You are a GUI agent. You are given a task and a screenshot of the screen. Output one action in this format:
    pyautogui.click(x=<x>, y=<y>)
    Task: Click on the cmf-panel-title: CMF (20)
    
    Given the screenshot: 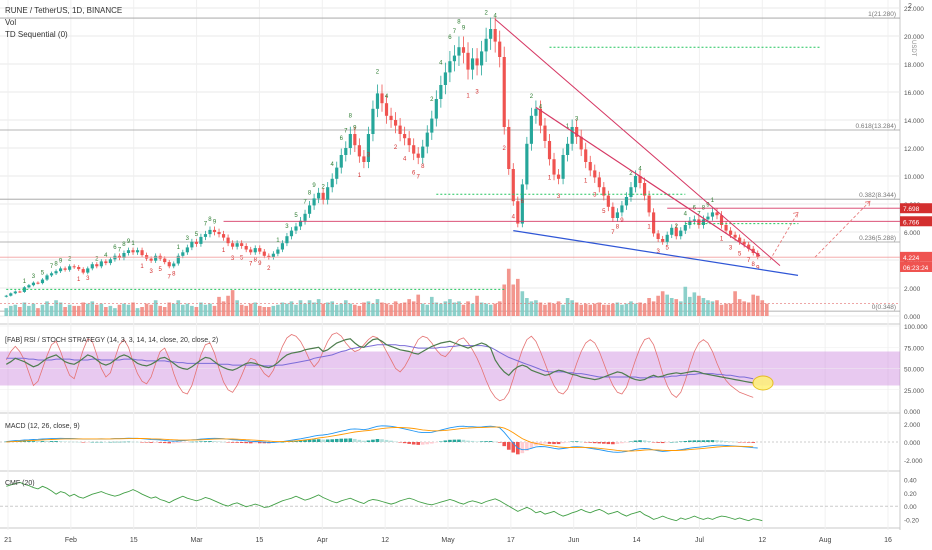 What is the action you would take?
    pyautogui.click(x=20, y=483)
    